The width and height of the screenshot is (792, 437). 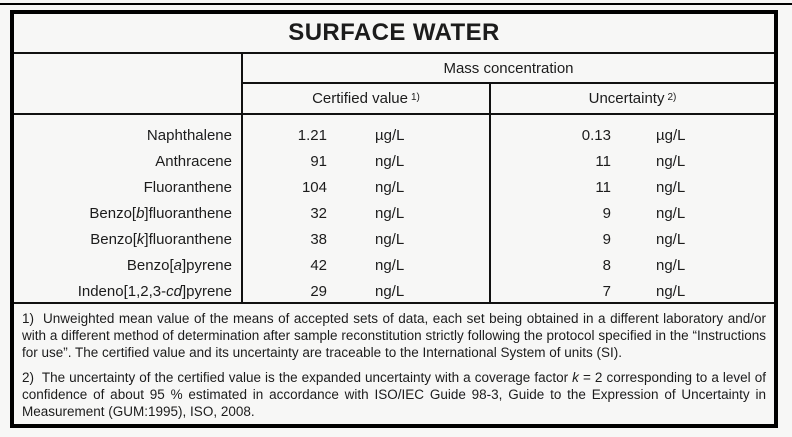 I want to click on certified-value: 1.21, so click(x=312, y=135).